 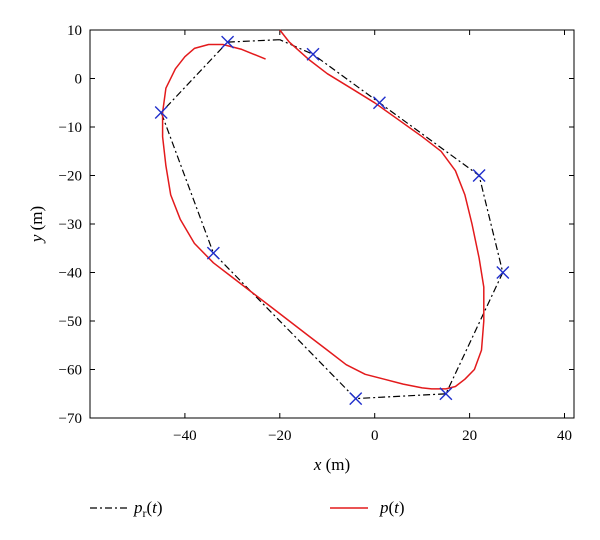 What do you see at coordinates (247, 509) in the screenshot?
I see `legend: pr(t) p(t)` at bounding box center [247, 509].